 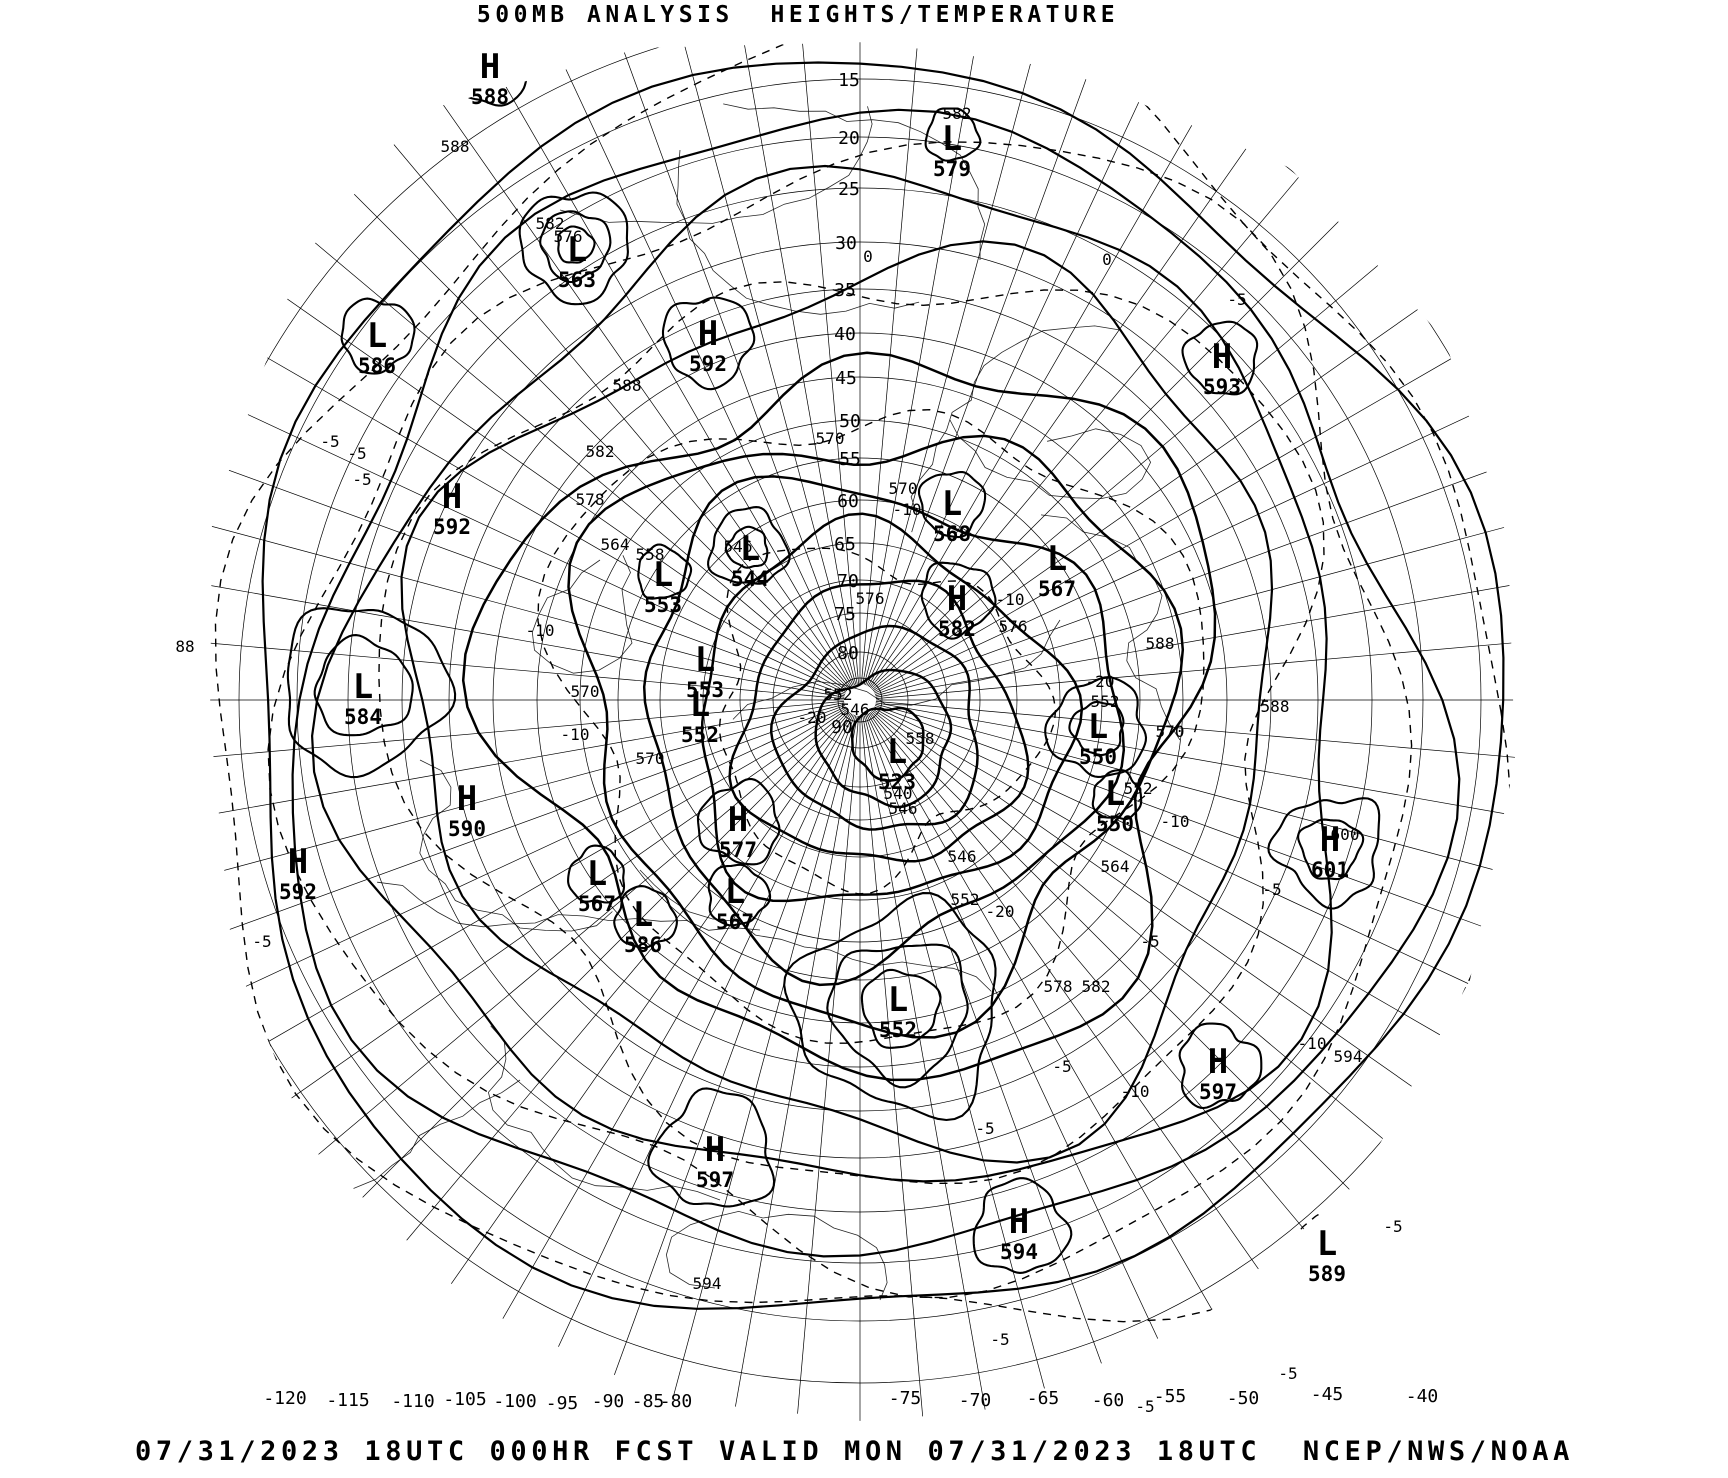 What do you see at coordinates (608, 1401) in the screenshot?
I see `longitude-label: -90` at bounding box center [608, 1401].